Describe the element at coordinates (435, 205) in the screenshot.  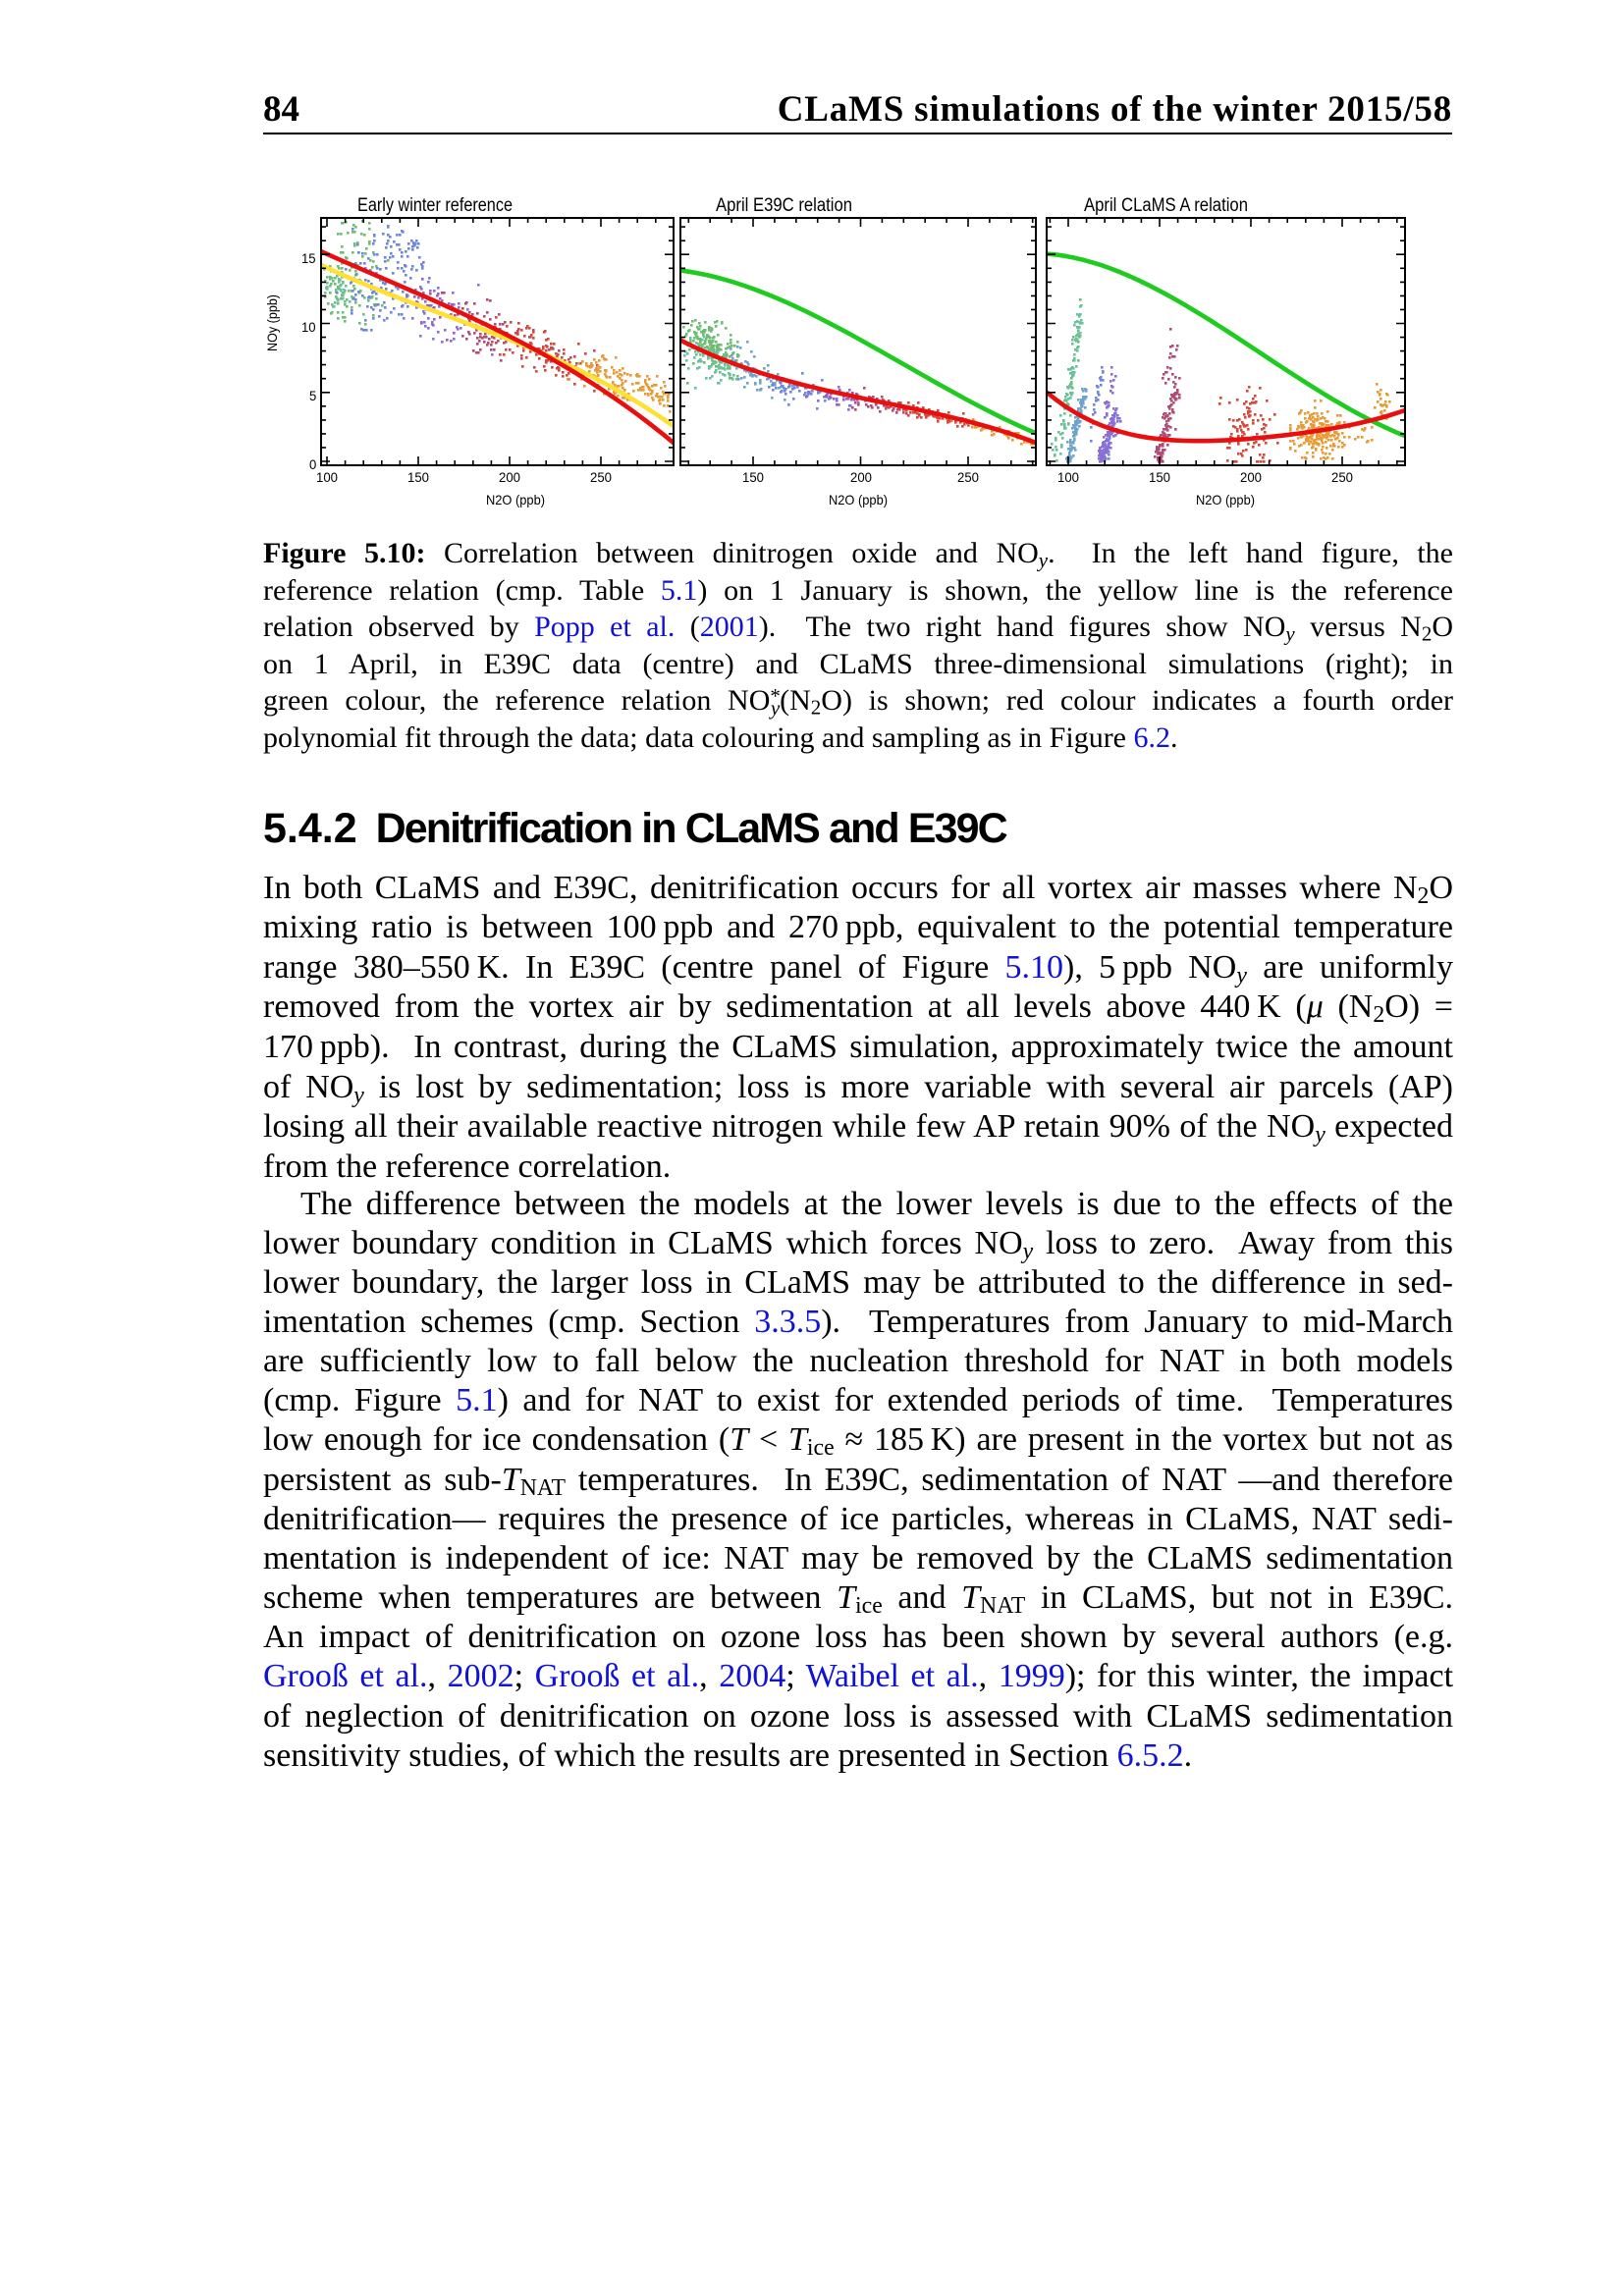
I see `svg-text: Early winter reference` at that location.